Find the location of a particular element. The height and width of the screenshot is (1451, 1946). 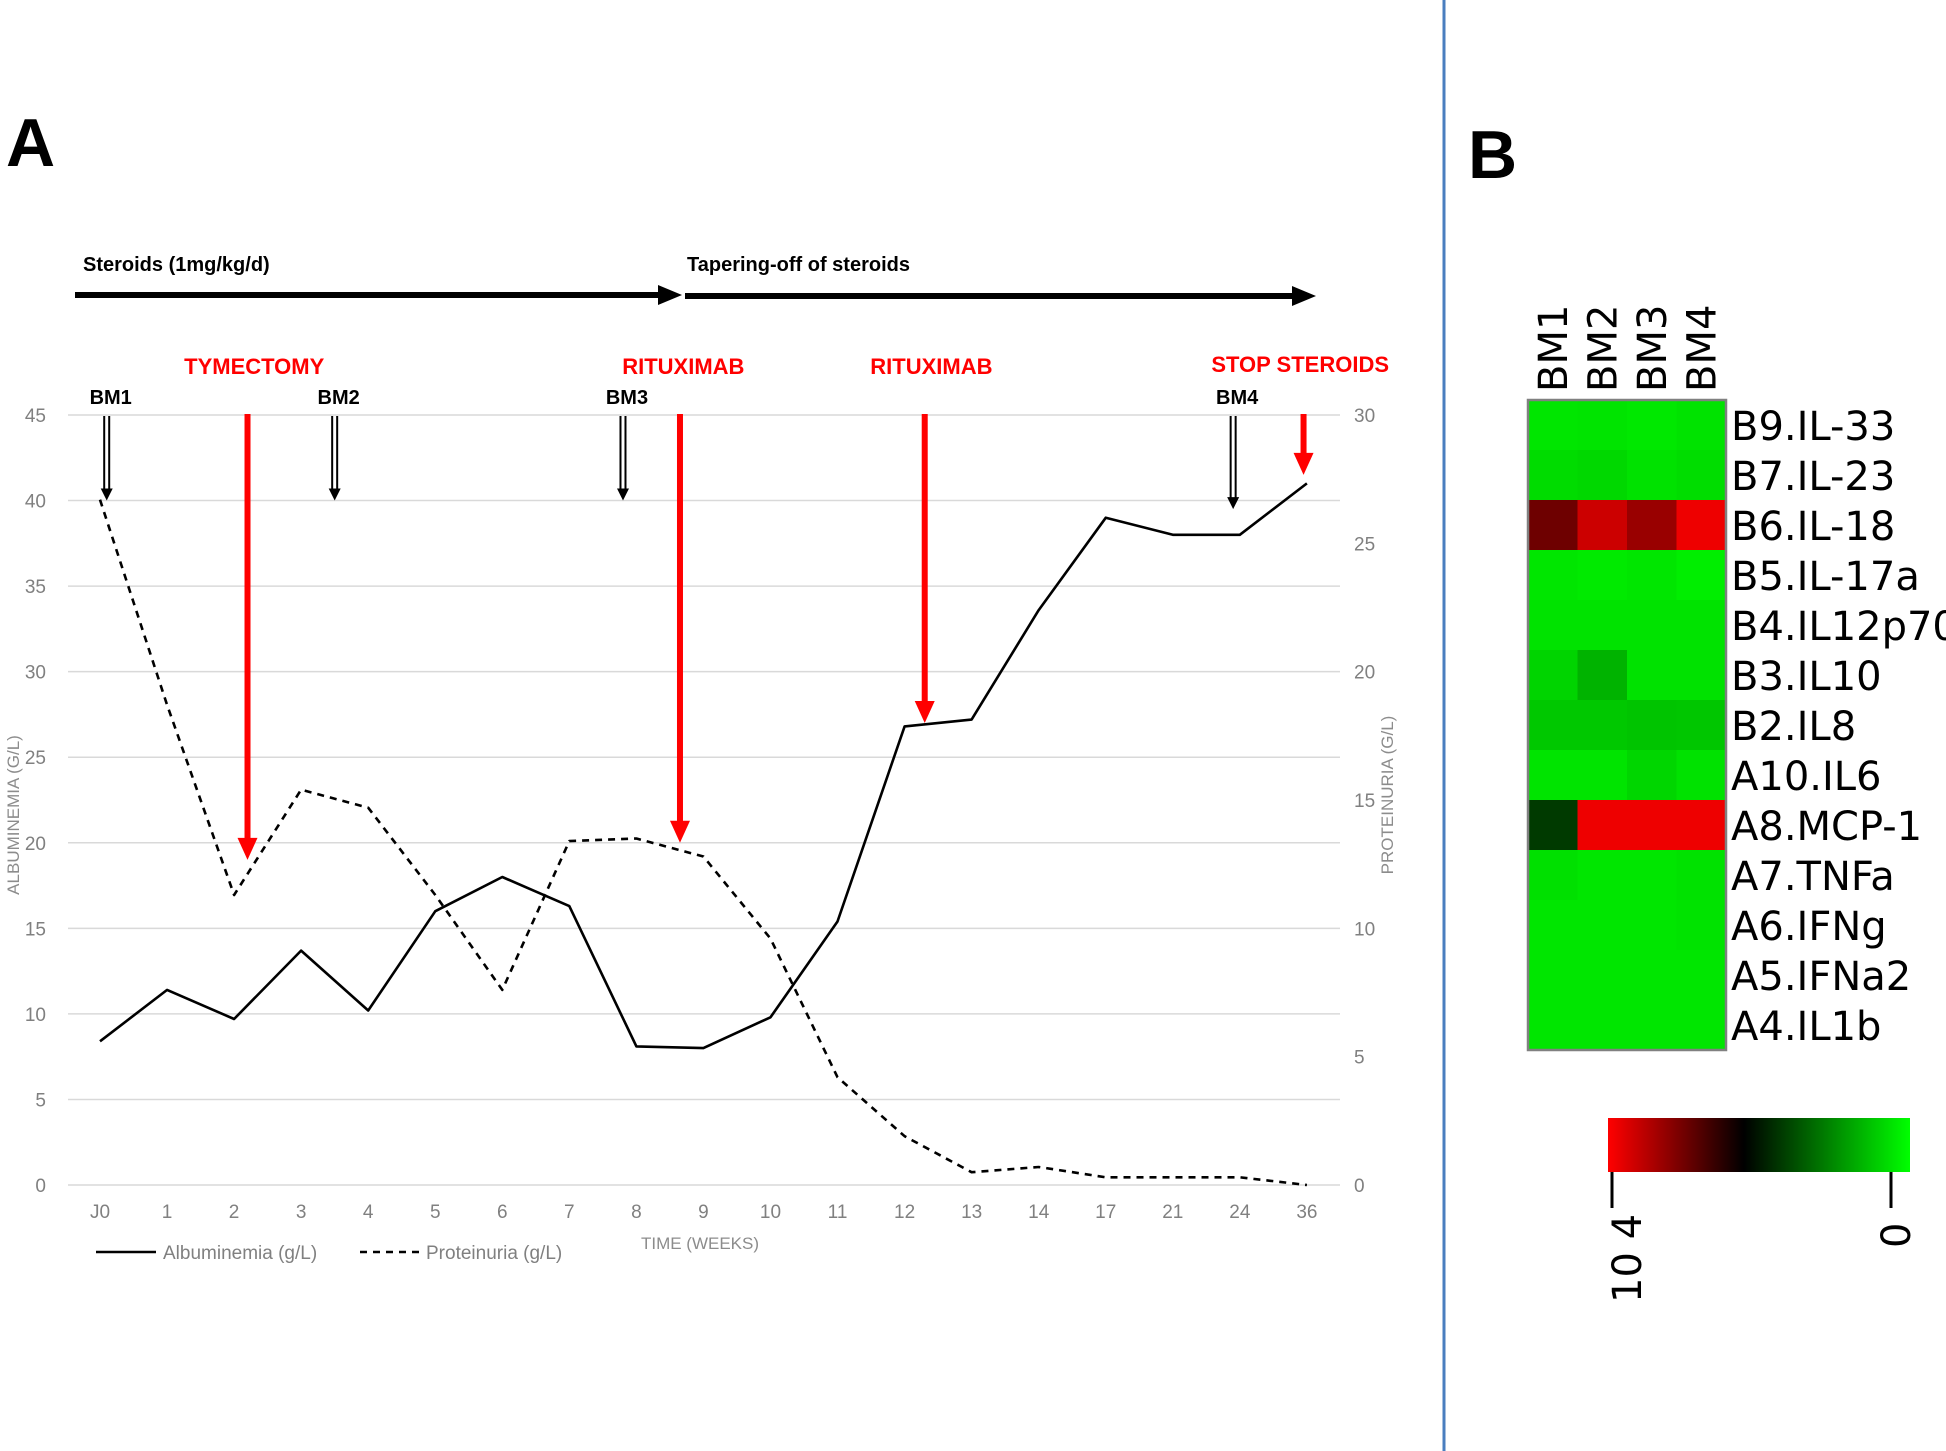

bm-arrow-head is located at coordinates (1233, 503).